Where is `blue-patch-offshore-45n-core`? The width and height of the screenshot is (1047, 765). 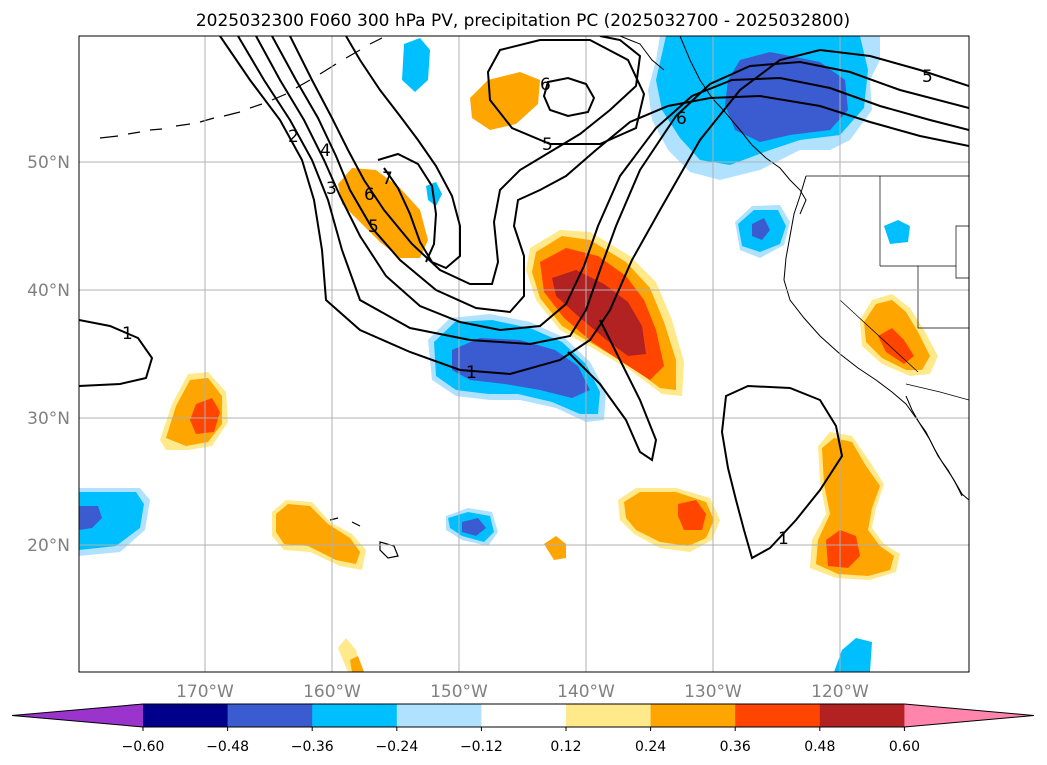 blue-patch-offshore-45n-core is located at coordinates (761, 229).